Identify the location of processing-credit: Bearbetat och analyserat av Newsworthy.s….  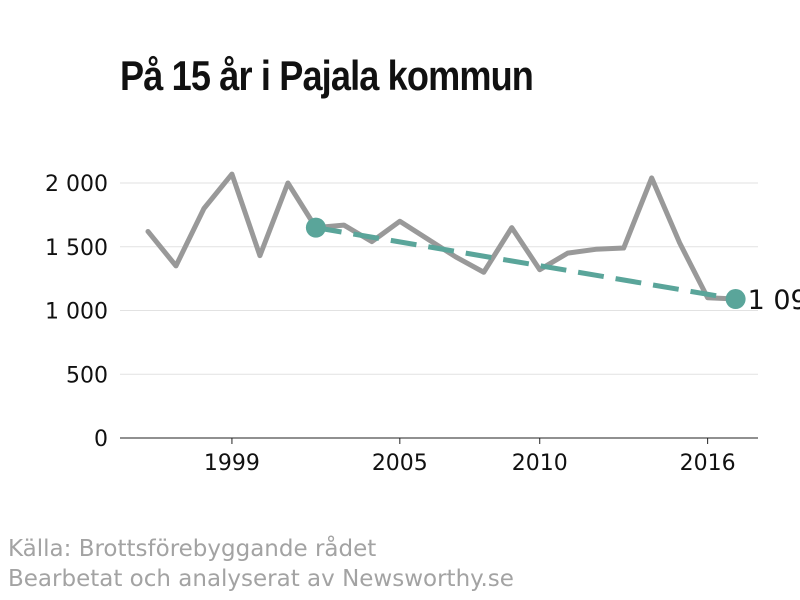
(261, 579).